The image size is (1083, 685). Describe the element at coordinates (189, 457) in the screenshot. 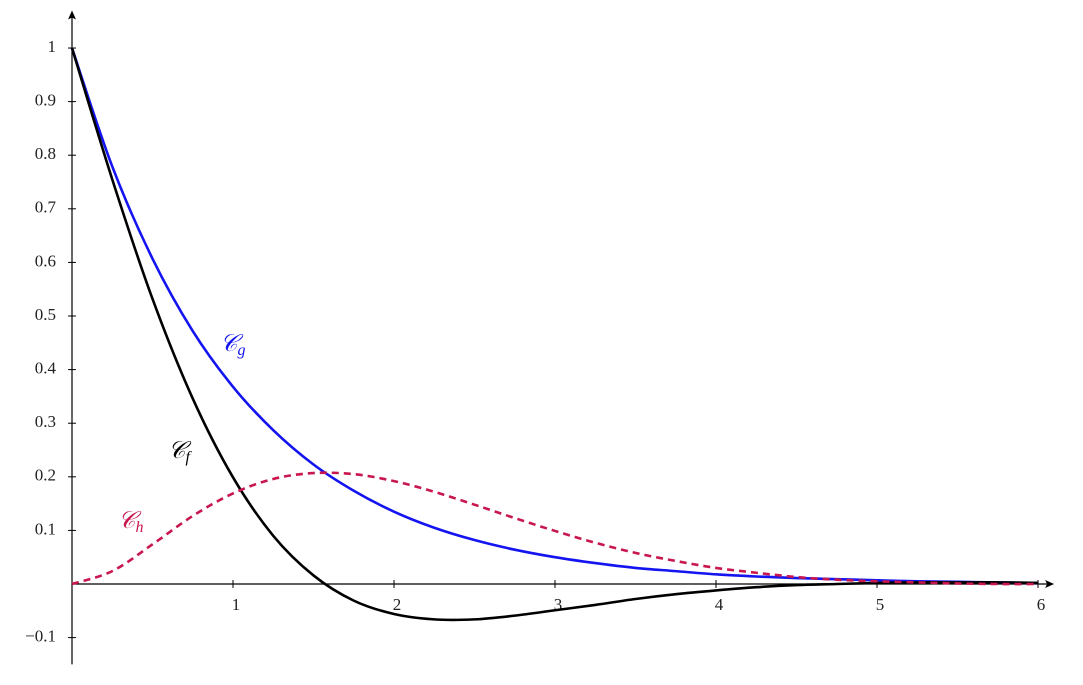

I see `curve-label-subscript: f` at that location.